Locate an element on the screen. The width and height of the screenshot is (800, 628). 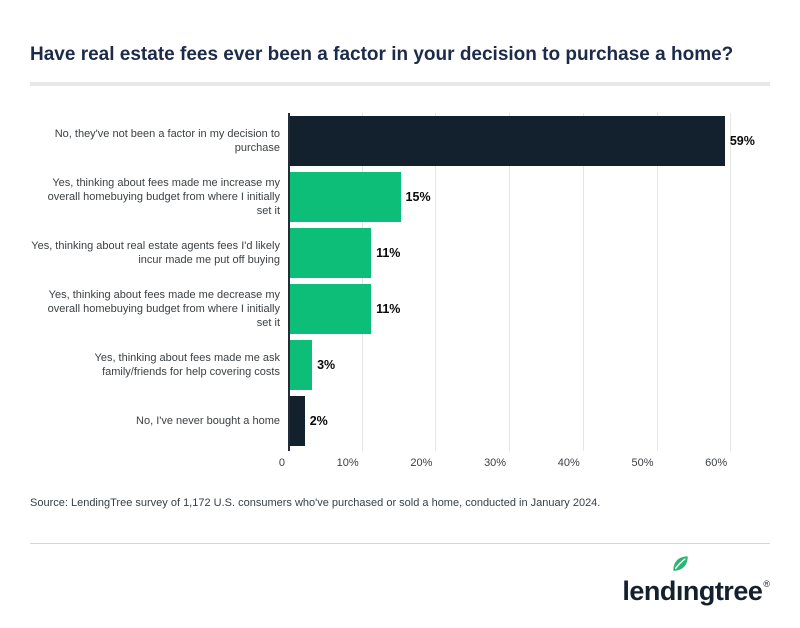
lendingtree-logo: lendıngtree® is located at coordinates (696, 579).